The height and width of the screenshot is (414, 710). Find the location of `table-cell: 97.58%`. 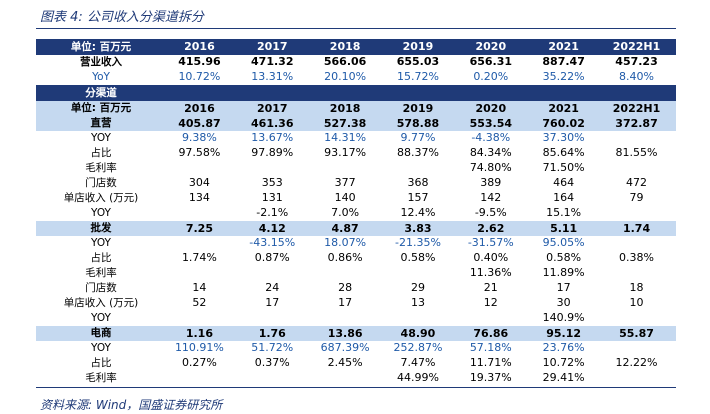

table-cell: 97.58% is located at coordinates (199, 153).